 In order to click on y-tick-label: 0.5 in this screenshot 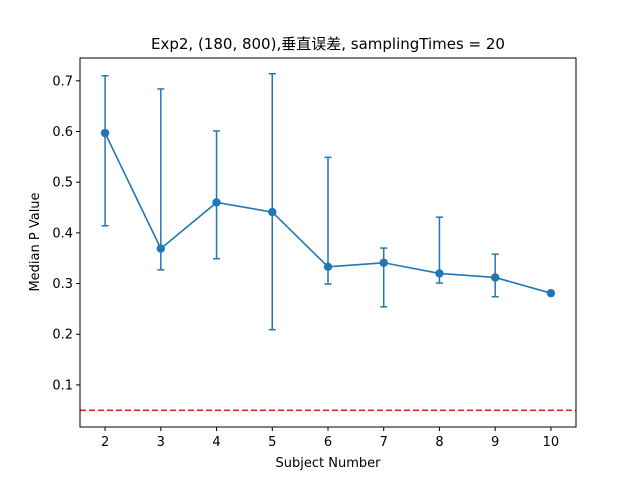, I will do `click(62, 183)`.